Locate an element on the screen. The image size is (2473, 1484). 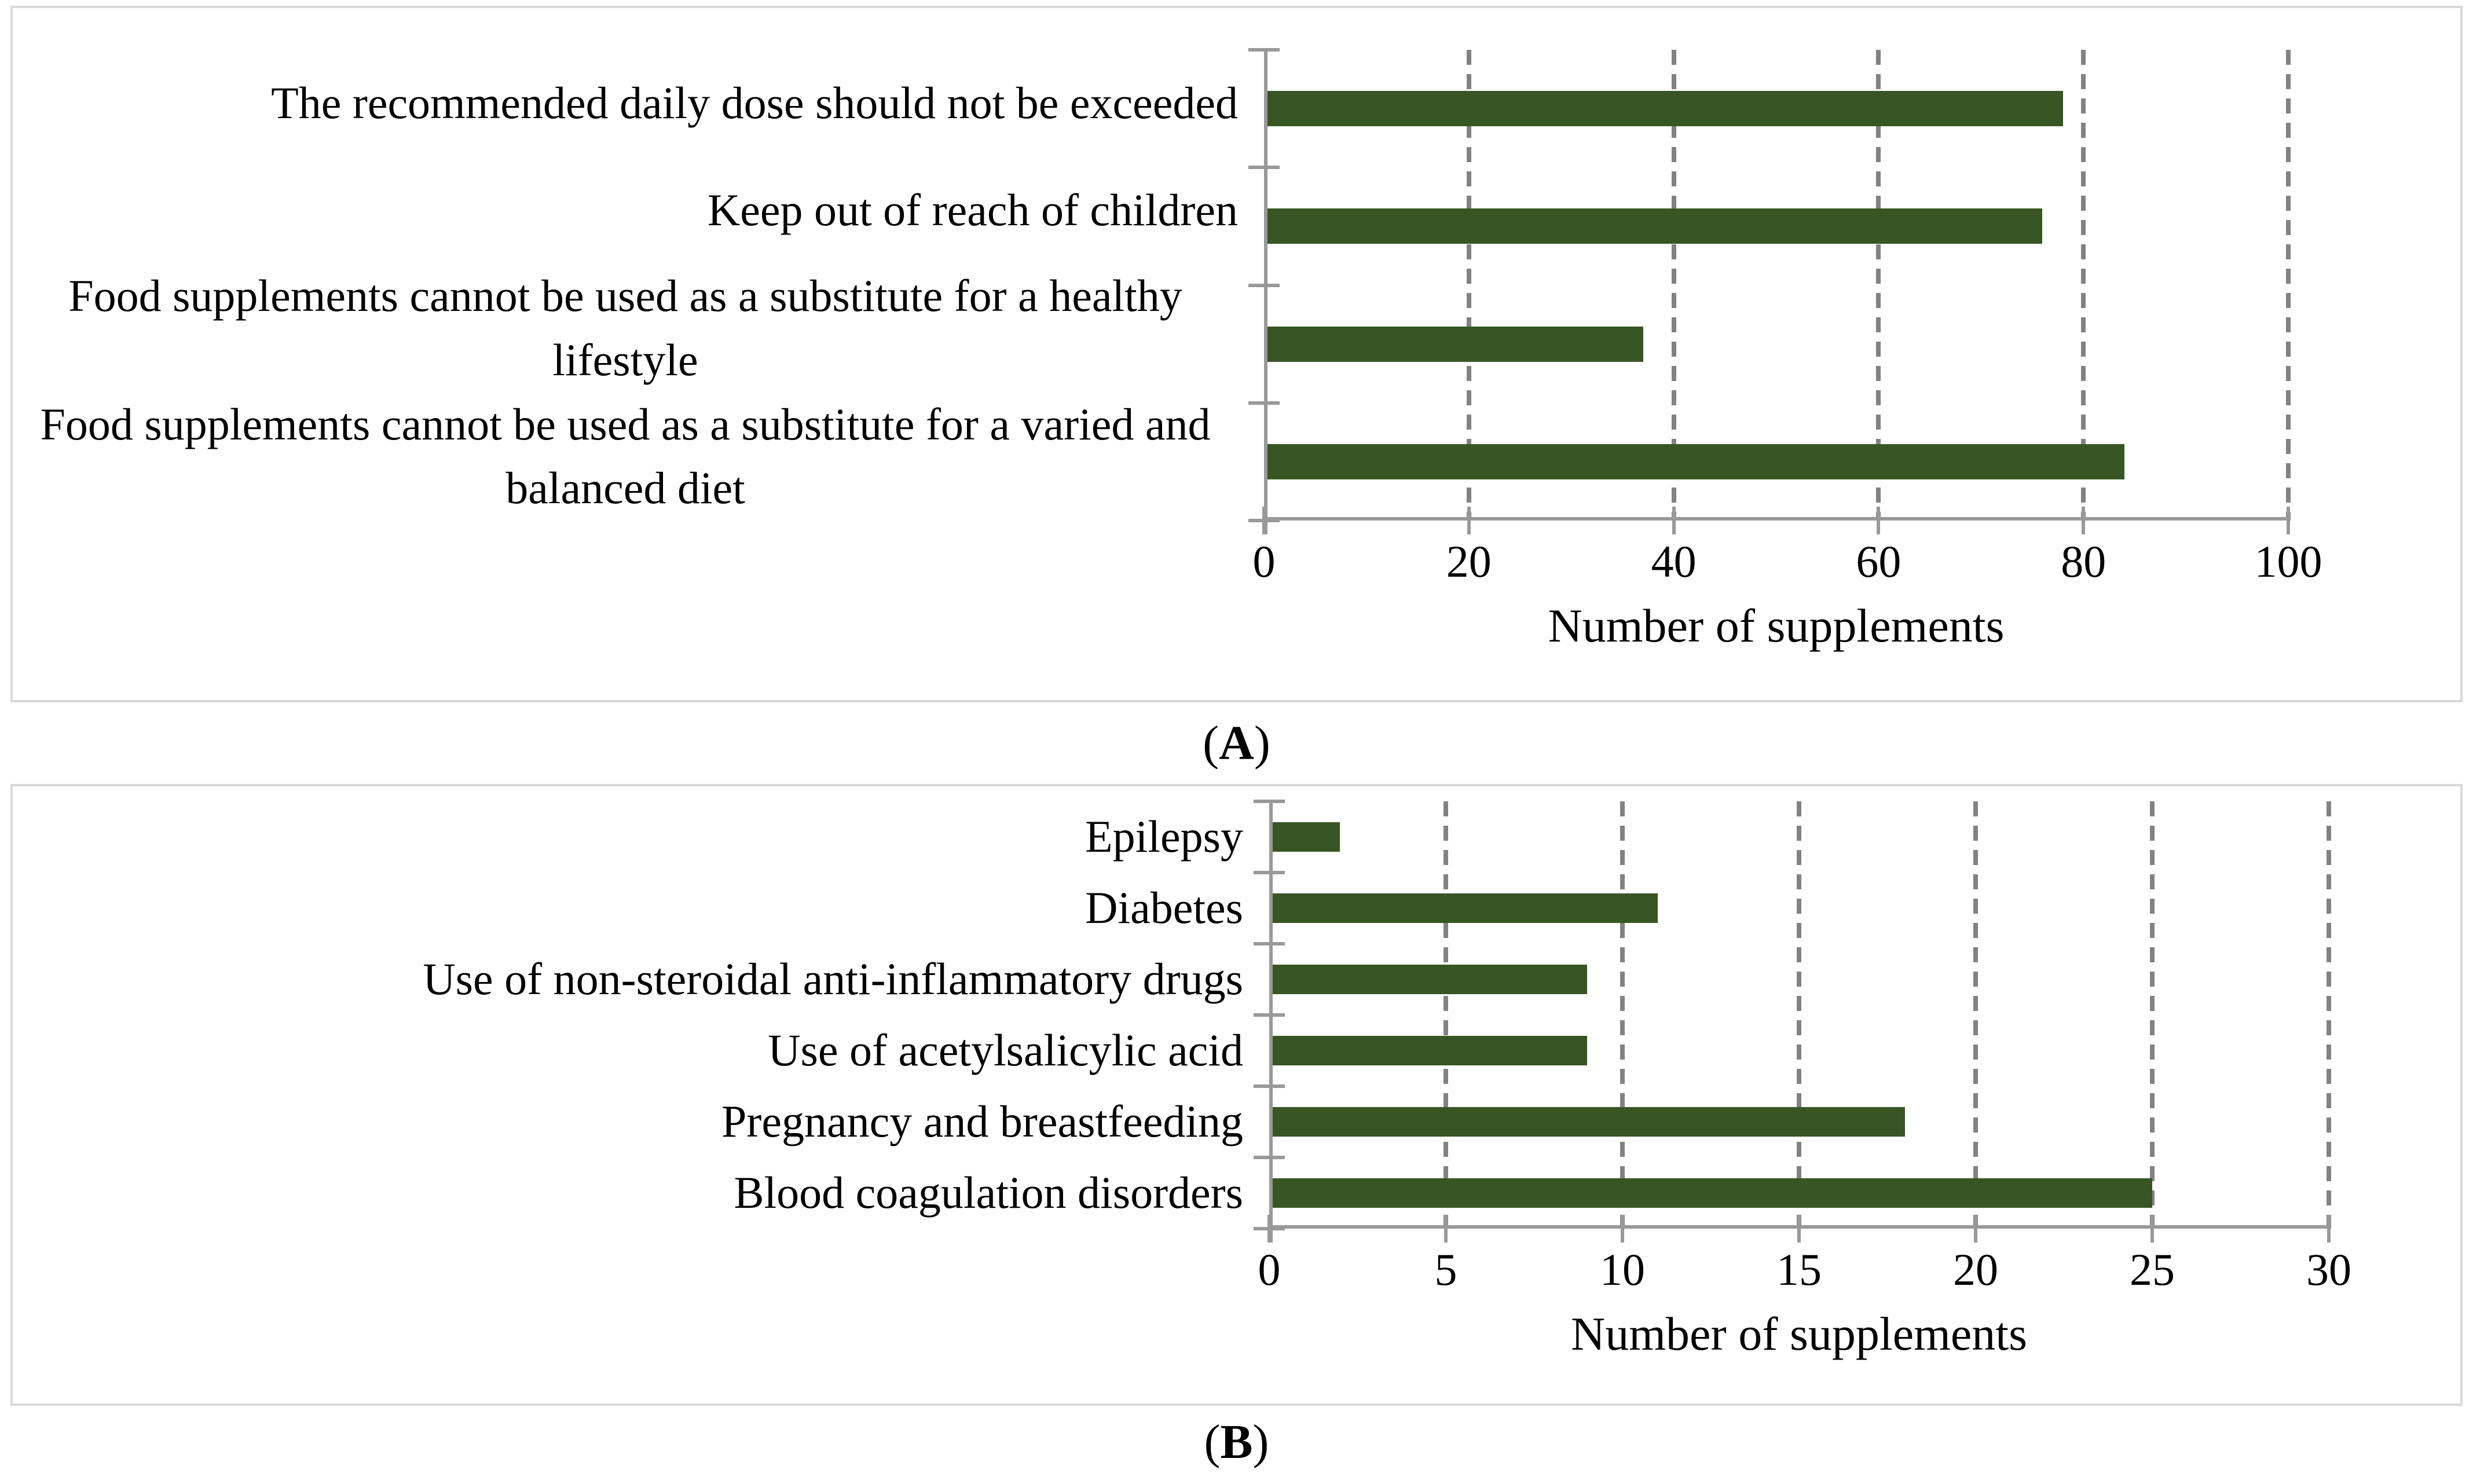
x-tick-label: 60 is located at coordinates (1879, 561).